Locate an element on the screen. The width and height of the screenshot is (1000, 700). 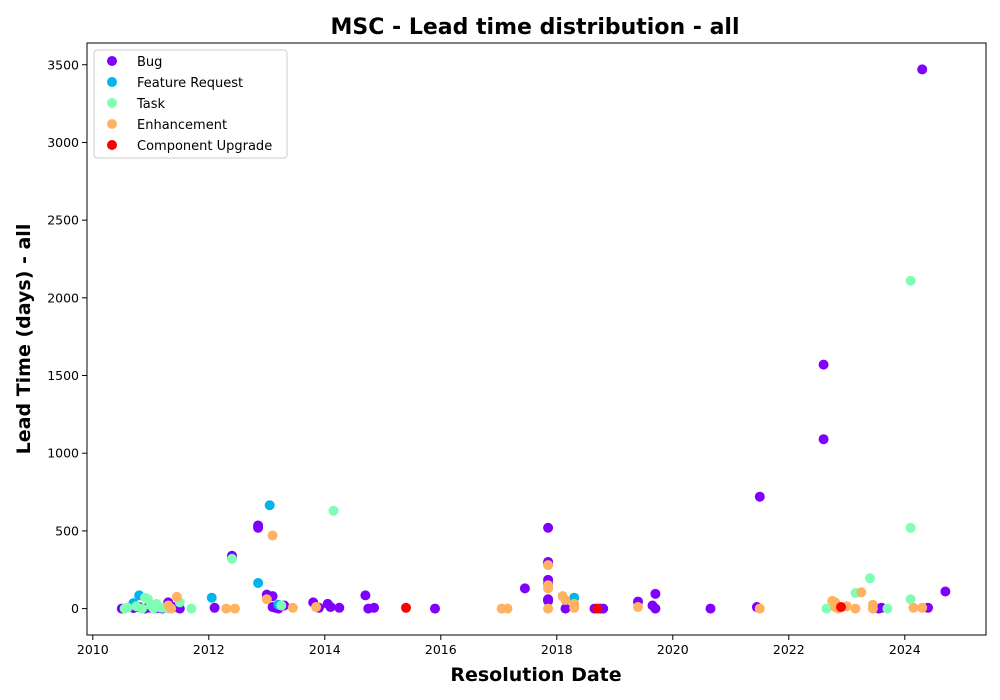
x-tick-label: 2010 is located at coordinates (93, 649).